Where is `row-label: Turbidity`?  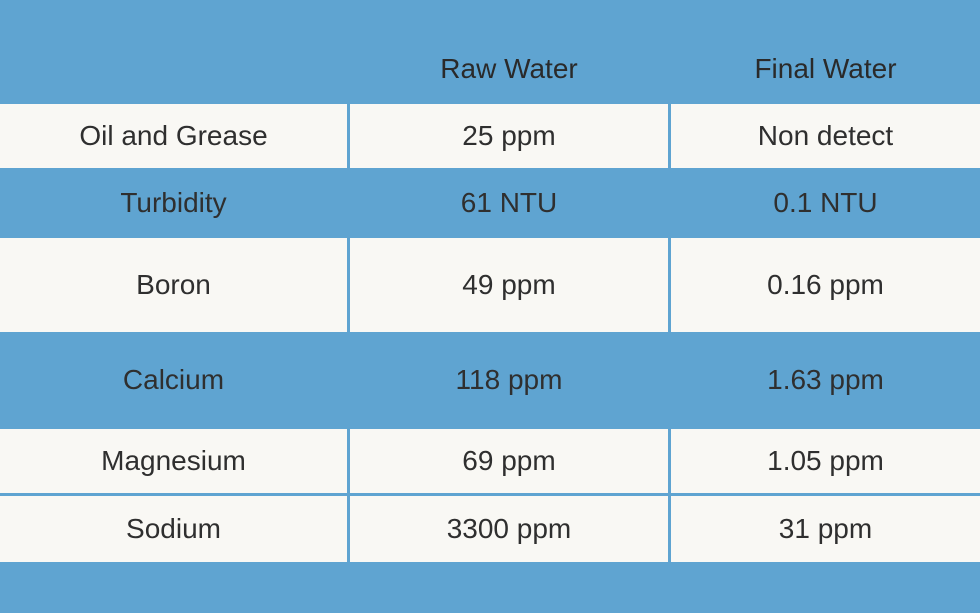
row-label: Turbidity is located at coordinates (173, 202).